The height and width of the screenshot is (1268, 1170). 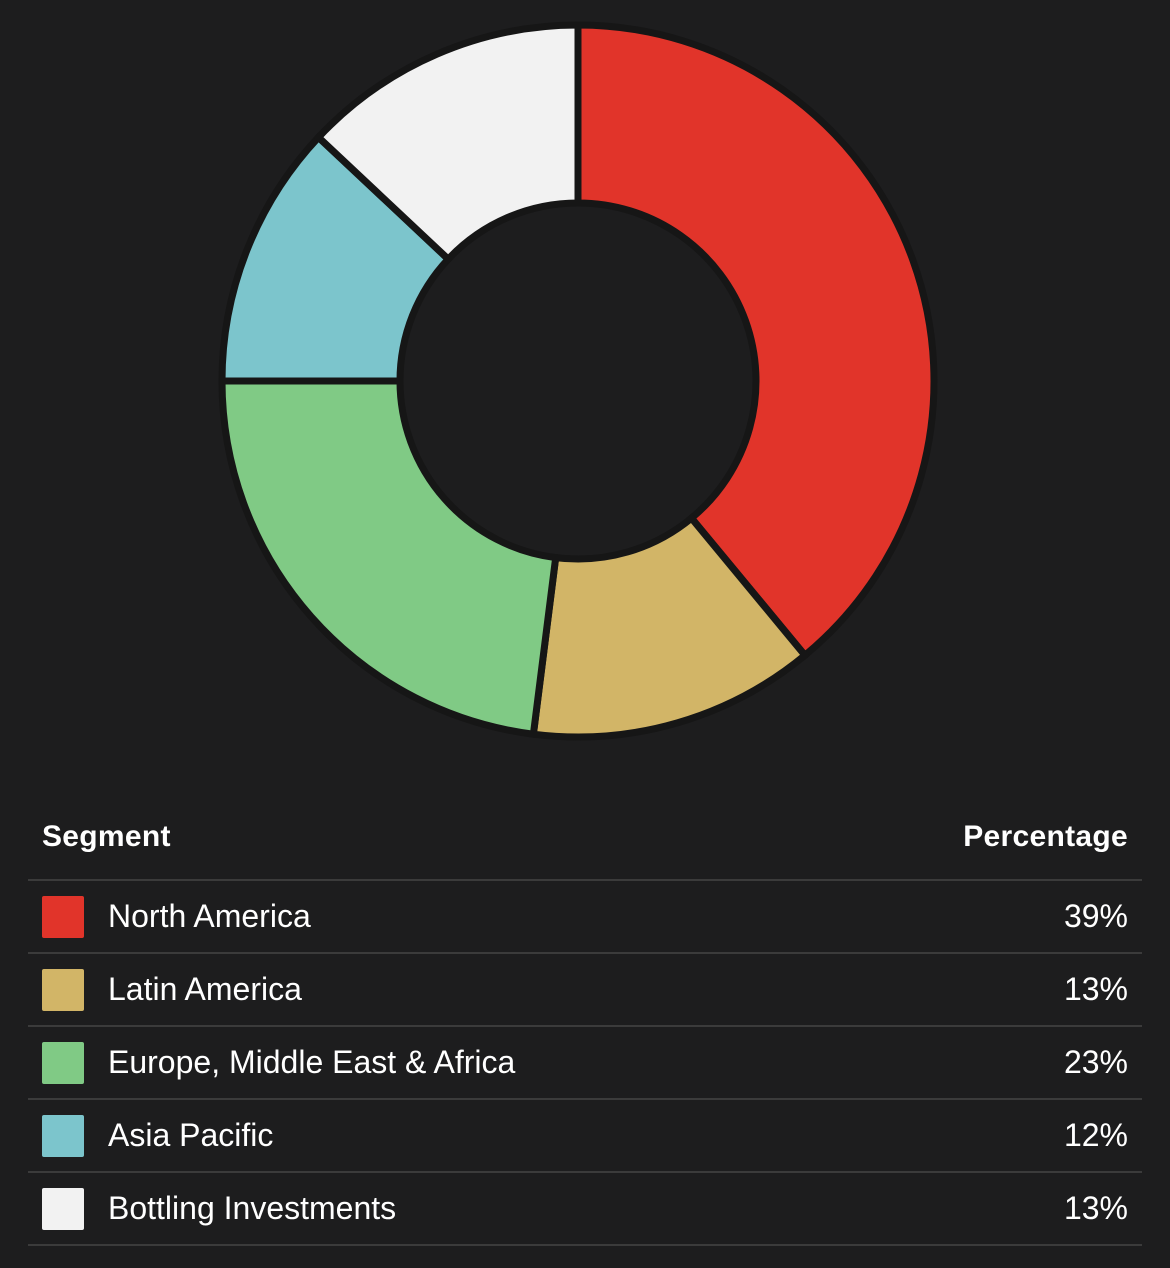 What do you see at coordinates (585, 1136) in the screenshot?
I see `table-row-asia-pacific: Asia Pacific 12%` at bounding box center [585, 1136].